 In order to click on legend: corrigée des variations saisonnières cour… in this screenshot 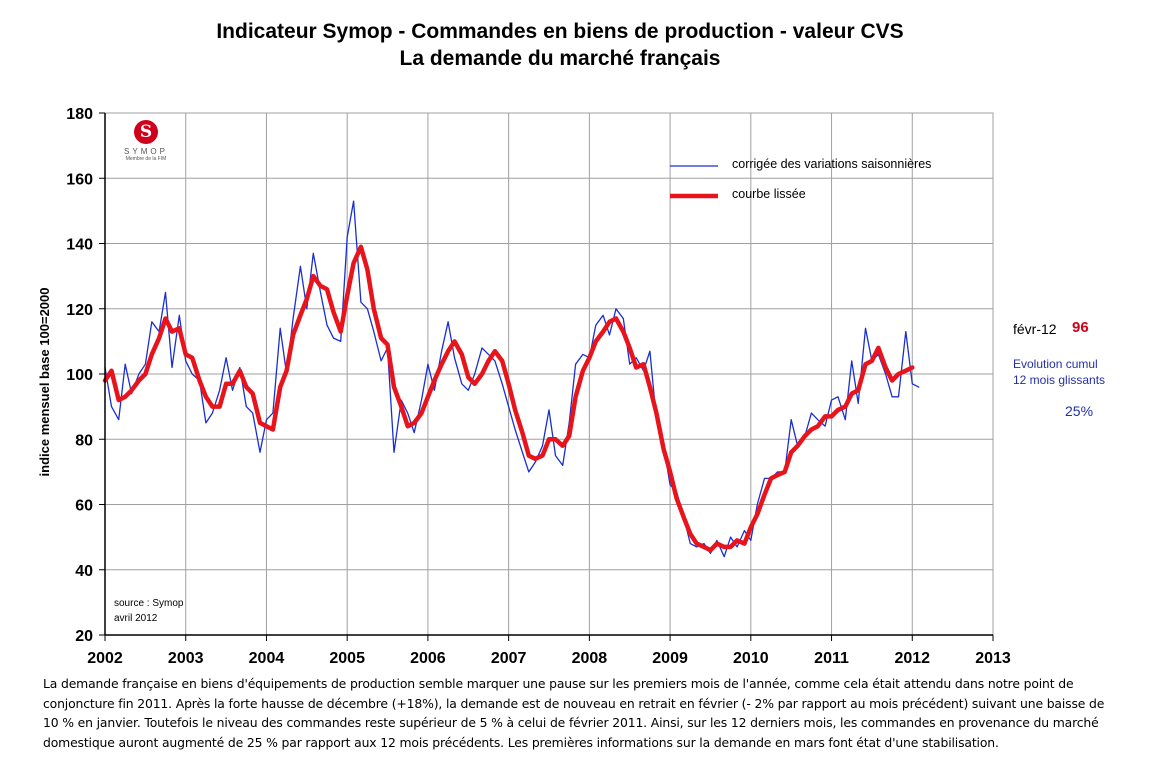, I will do `click(800, 179)`.